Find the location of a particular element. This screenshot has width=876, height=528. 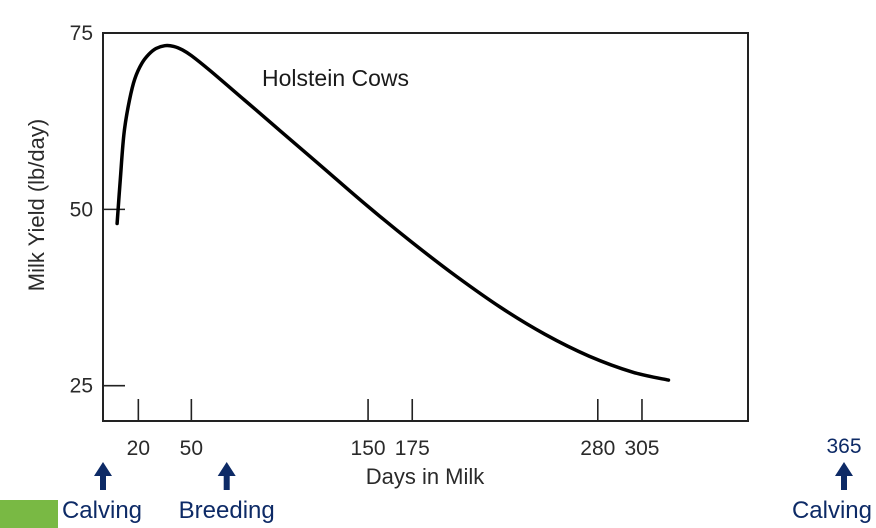

y-axis-ticks: 25 50 75 is located at coordinates (97, 210).